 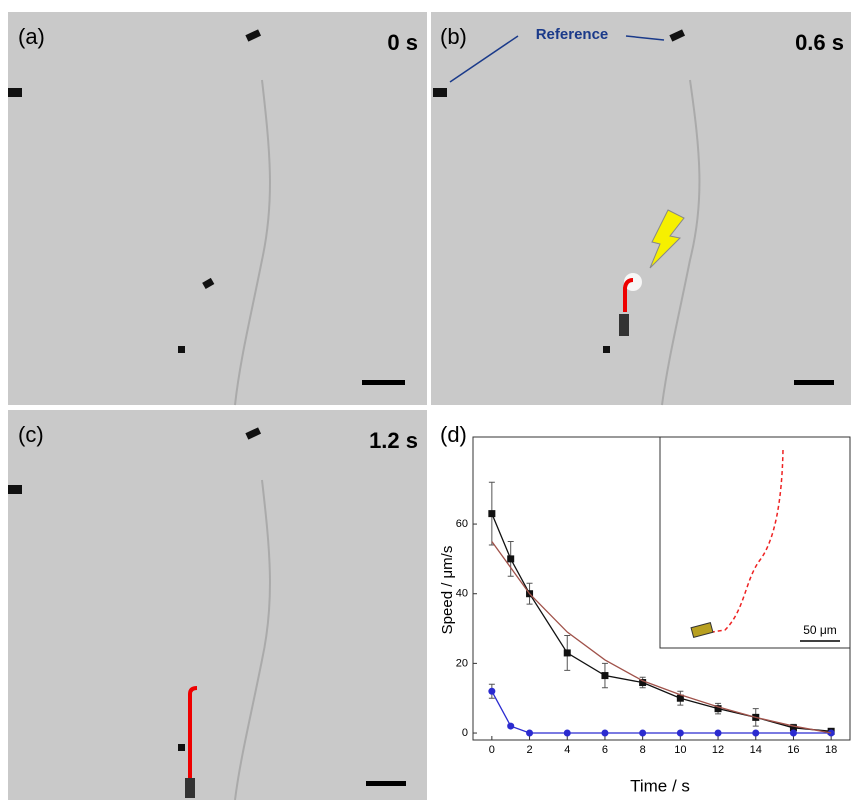 I want to click on annotation: Reference, so click(x=572, y=34).